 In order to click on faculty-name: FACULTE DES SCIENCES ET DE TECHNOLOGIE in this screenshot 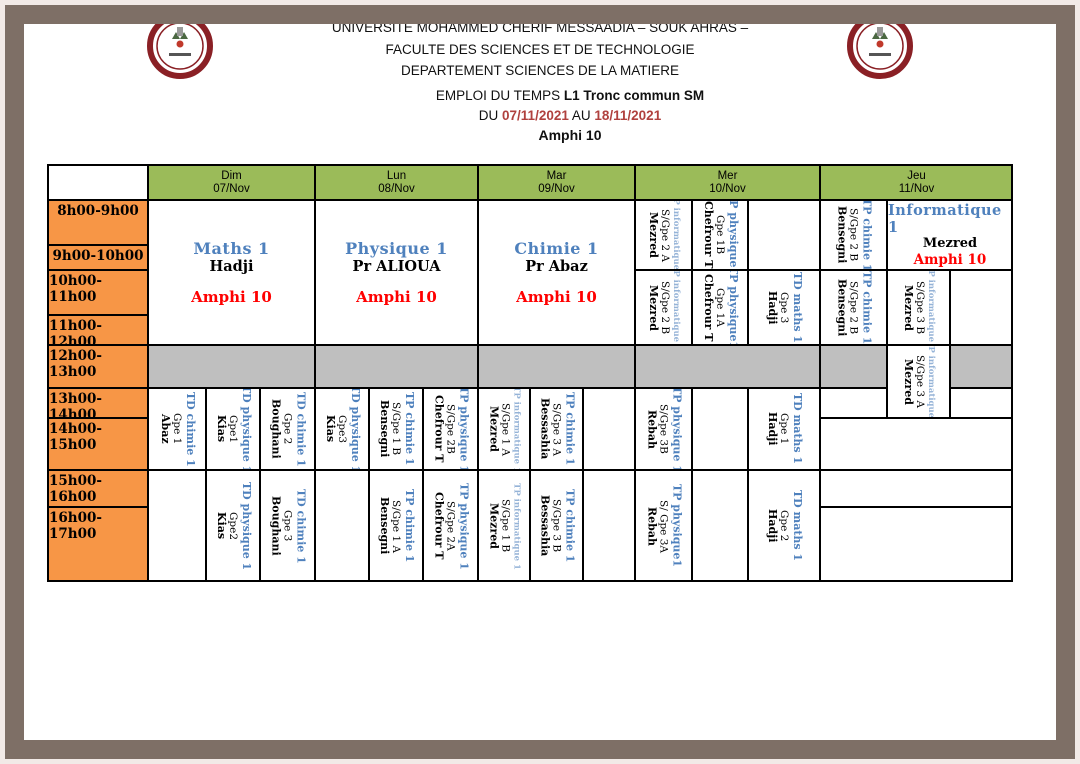, I will do `click(540, 49)`.